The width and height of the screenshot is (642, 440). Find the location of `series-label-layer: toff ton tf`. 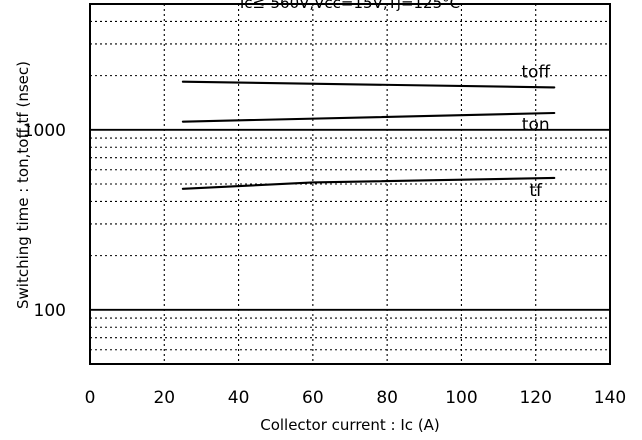

series-label-layer: toff ton tf is located at coordinates (536, 132).